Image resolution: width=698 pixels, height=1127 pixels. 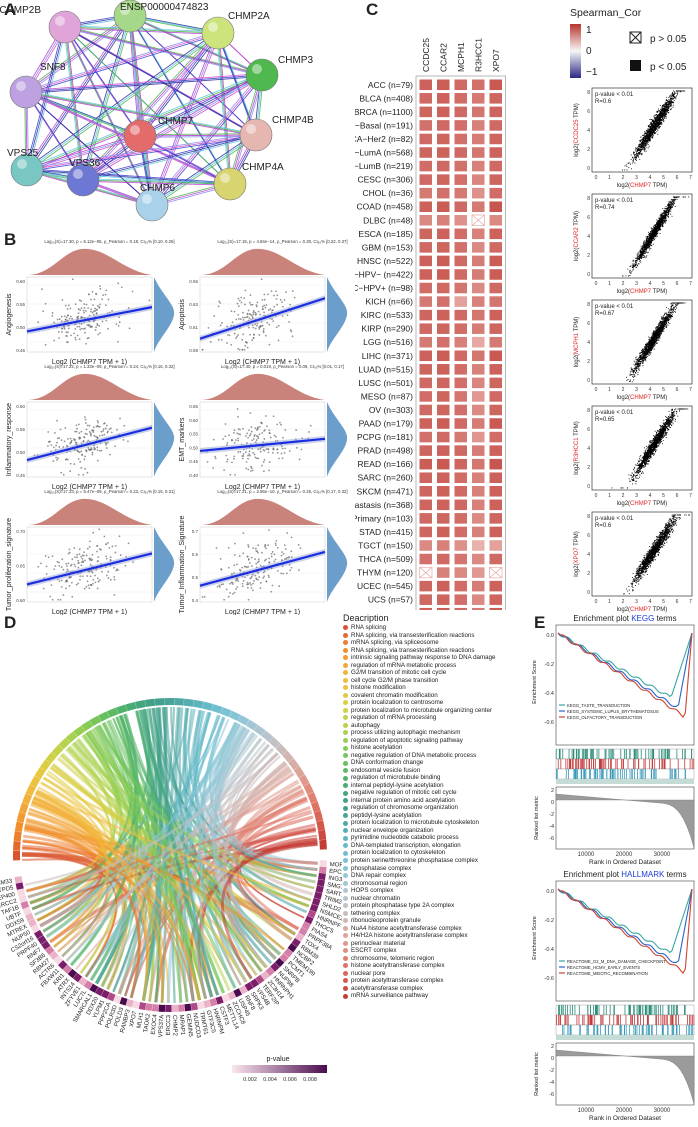 I want to click on colorbar, so click(x=575, y=51).